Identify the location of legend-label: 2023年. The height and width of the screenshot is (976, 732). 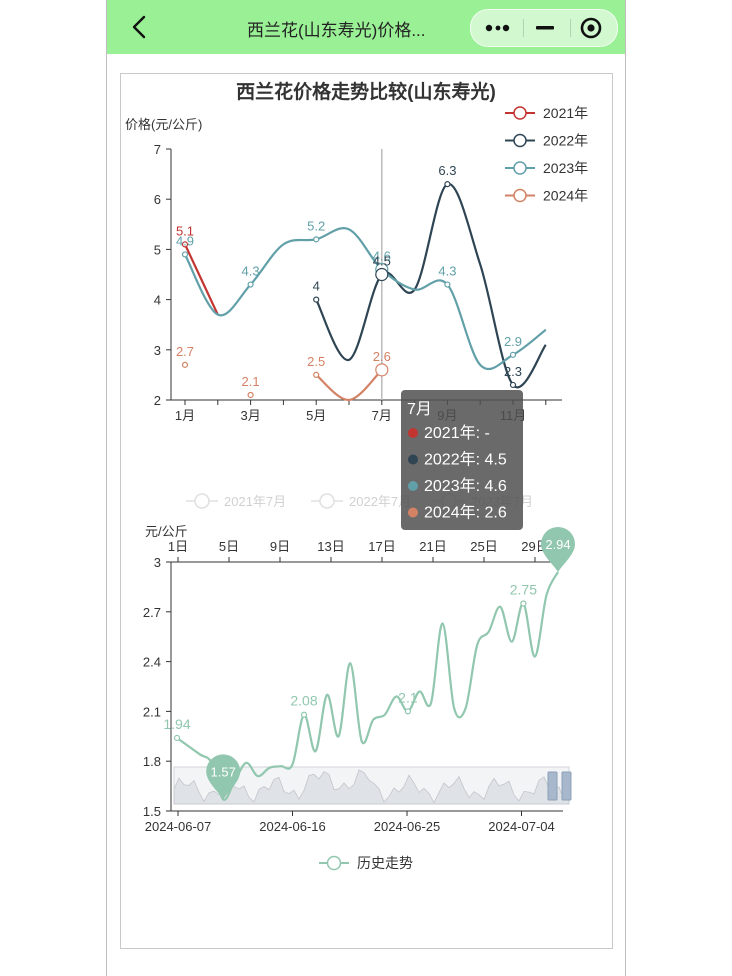
(565, 168).